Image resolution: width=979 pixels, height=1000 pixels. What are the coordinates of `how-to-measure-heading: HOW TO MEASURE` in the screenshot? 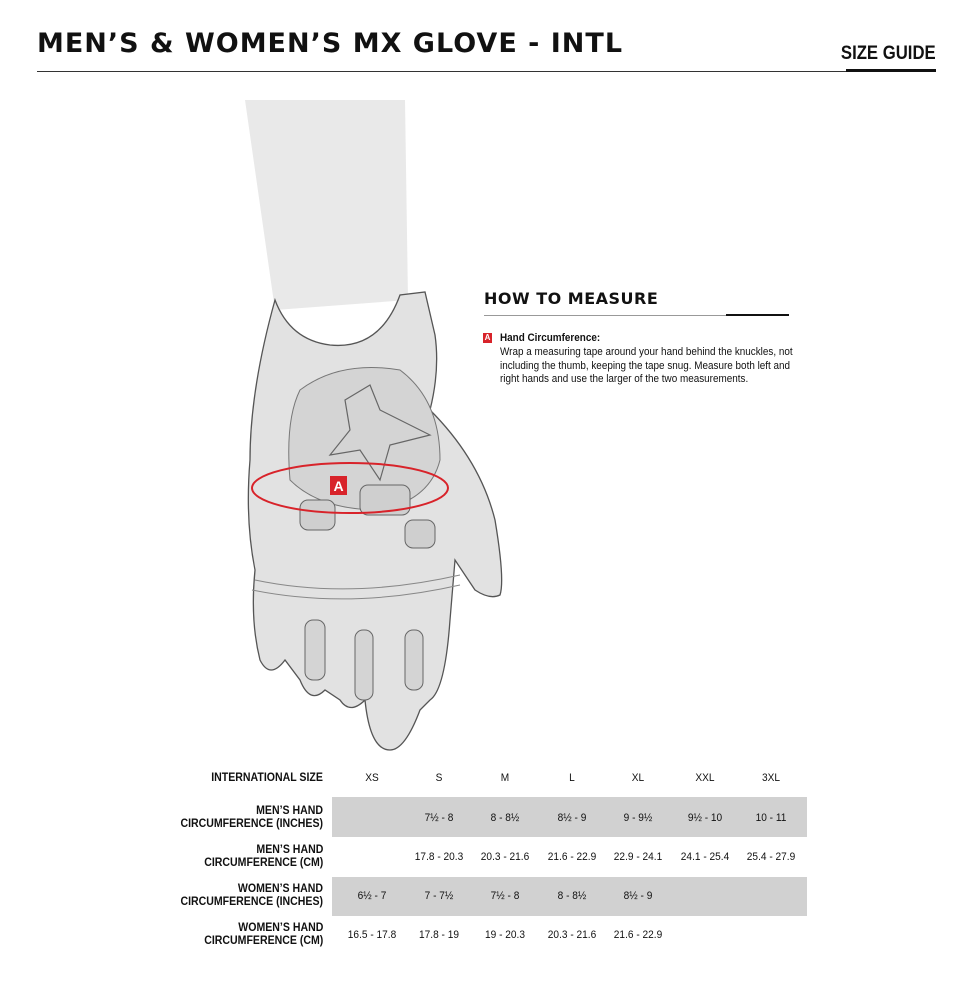 It's located at (571, 298).